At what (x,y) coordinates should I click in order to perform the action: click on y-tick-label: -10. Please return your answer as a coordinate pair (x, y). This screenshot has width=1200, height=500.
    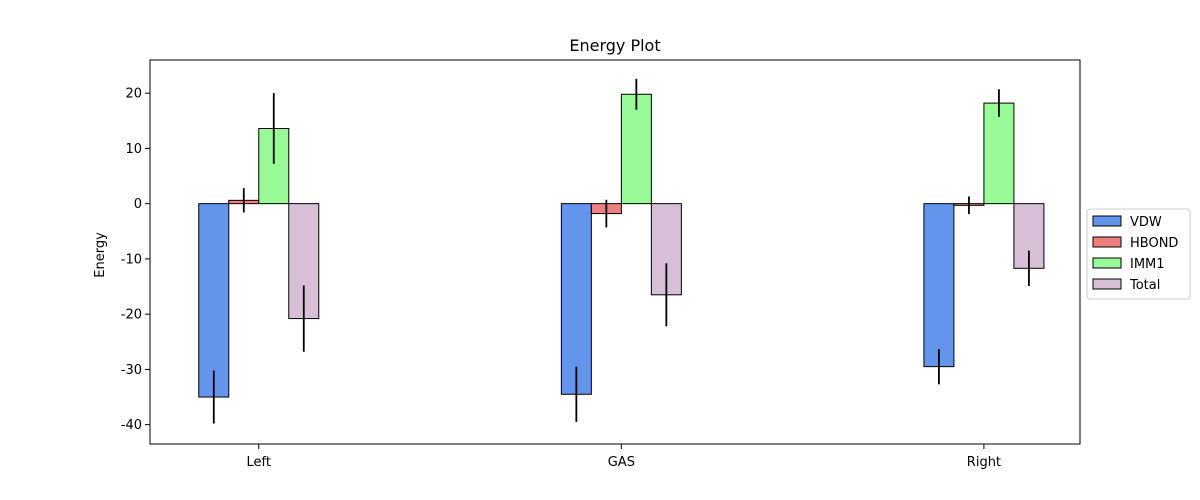
    Looking at the image, I should click on (131, 259).